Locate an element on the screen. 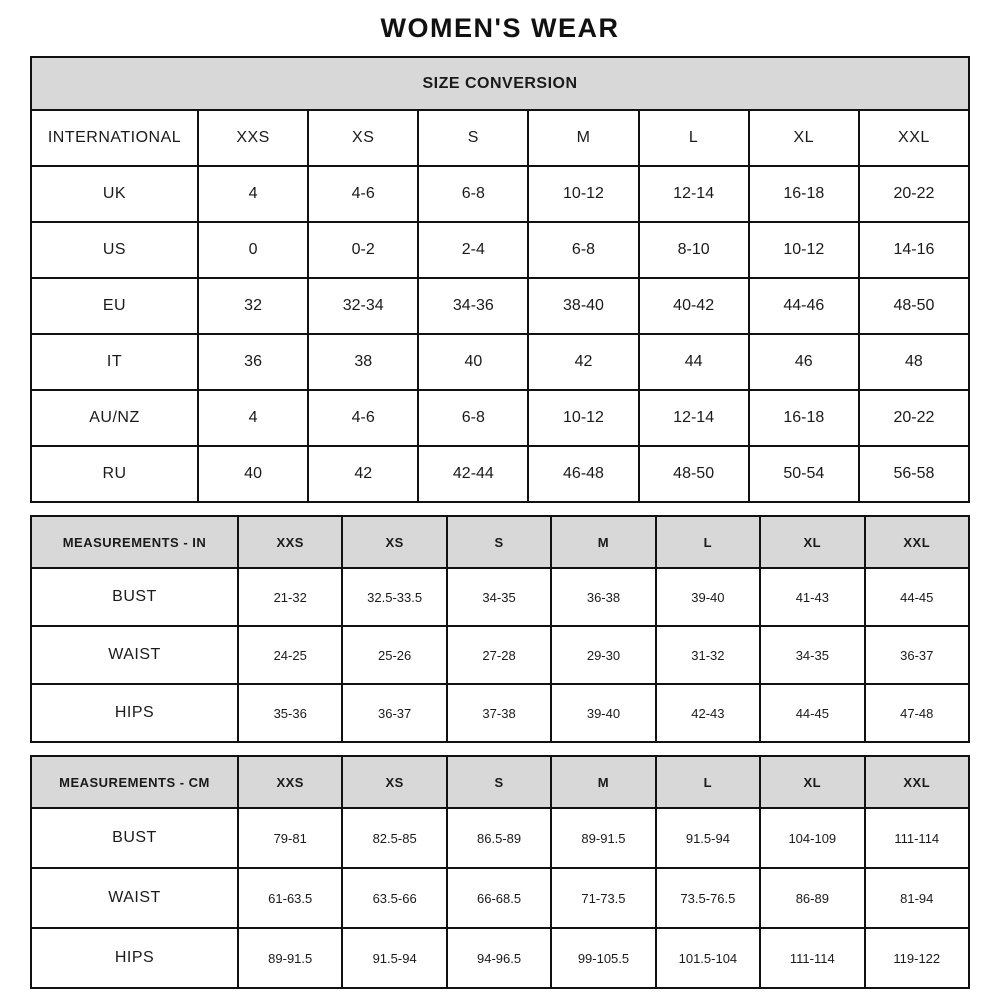 Image resolution: width=1000 pixels, height=1000 pixels. value-cell: 36-38 is located at coordinates (603, 597).